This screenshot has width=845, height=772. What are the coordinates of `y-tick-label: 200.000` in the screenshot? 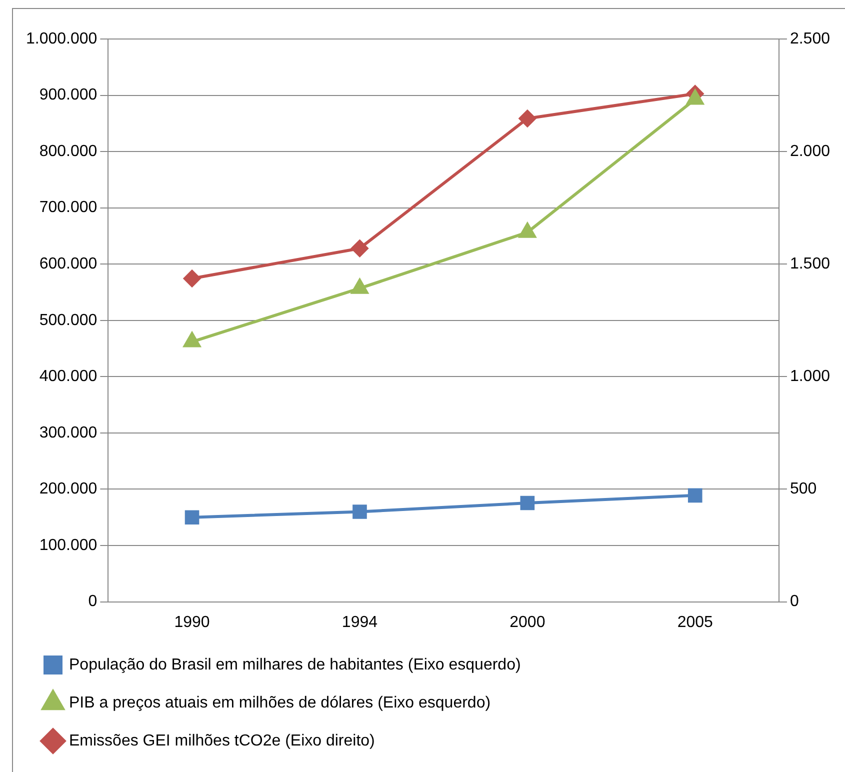 It's located at (68, 489).